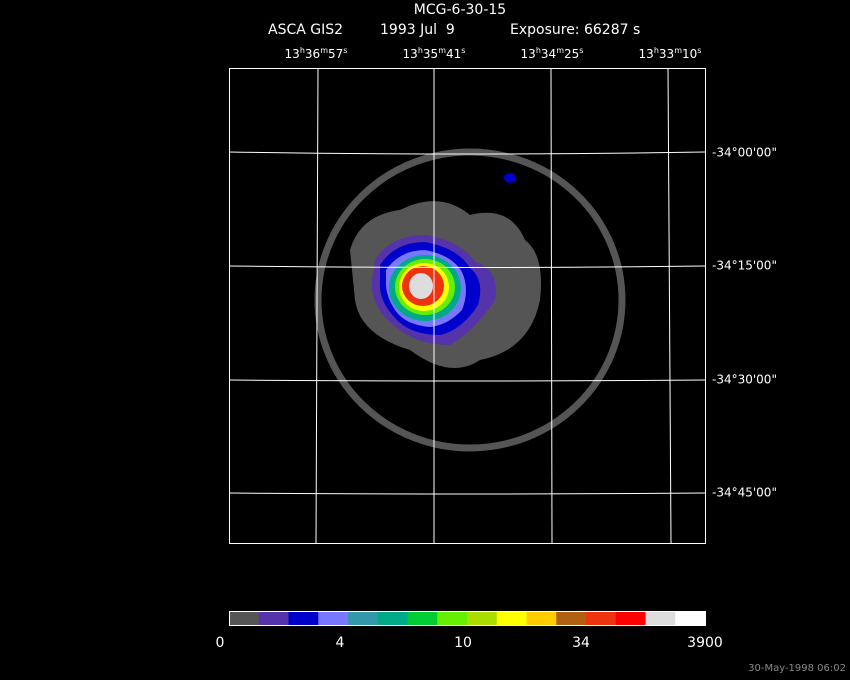 This screenshot has height=680, width=850. I want to click on date: 1993 Jul 9, so click(417, 30).